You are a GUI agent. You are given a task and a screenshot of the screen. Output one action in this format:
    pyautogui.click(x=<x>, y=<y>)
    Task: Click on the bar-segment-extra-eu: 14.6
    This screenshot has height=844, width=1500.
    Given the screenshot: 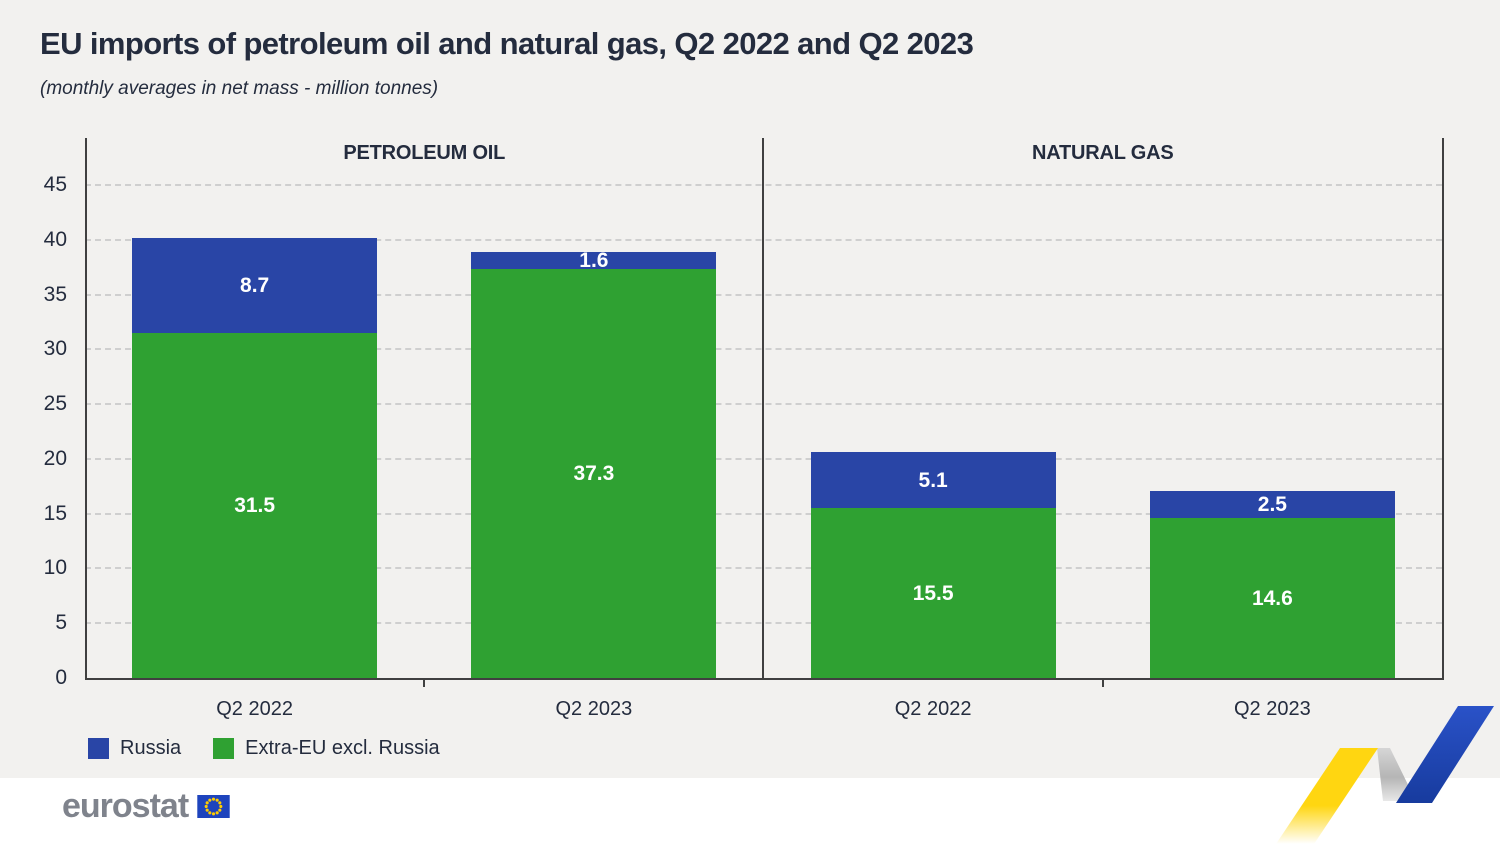 What is the action you would take?
    pyautogui.click(x=1272, y=598)
    